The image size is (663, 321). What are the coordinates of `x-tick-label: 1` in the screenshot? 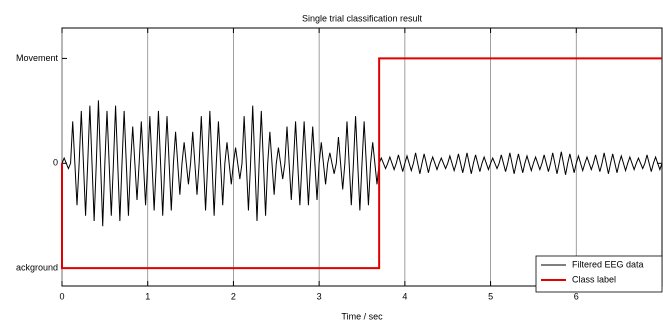 It's located at (147, 296).